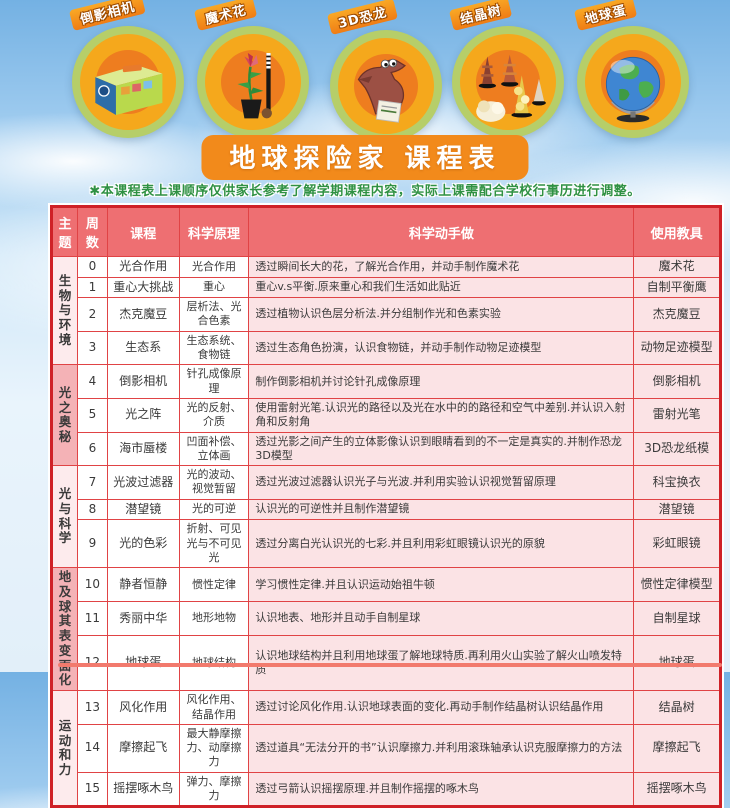 This screenshot has width=730, height=808. Describe the element at coordinates (92, 415) in the screenshot. I see `cell-week: 5` at that location.